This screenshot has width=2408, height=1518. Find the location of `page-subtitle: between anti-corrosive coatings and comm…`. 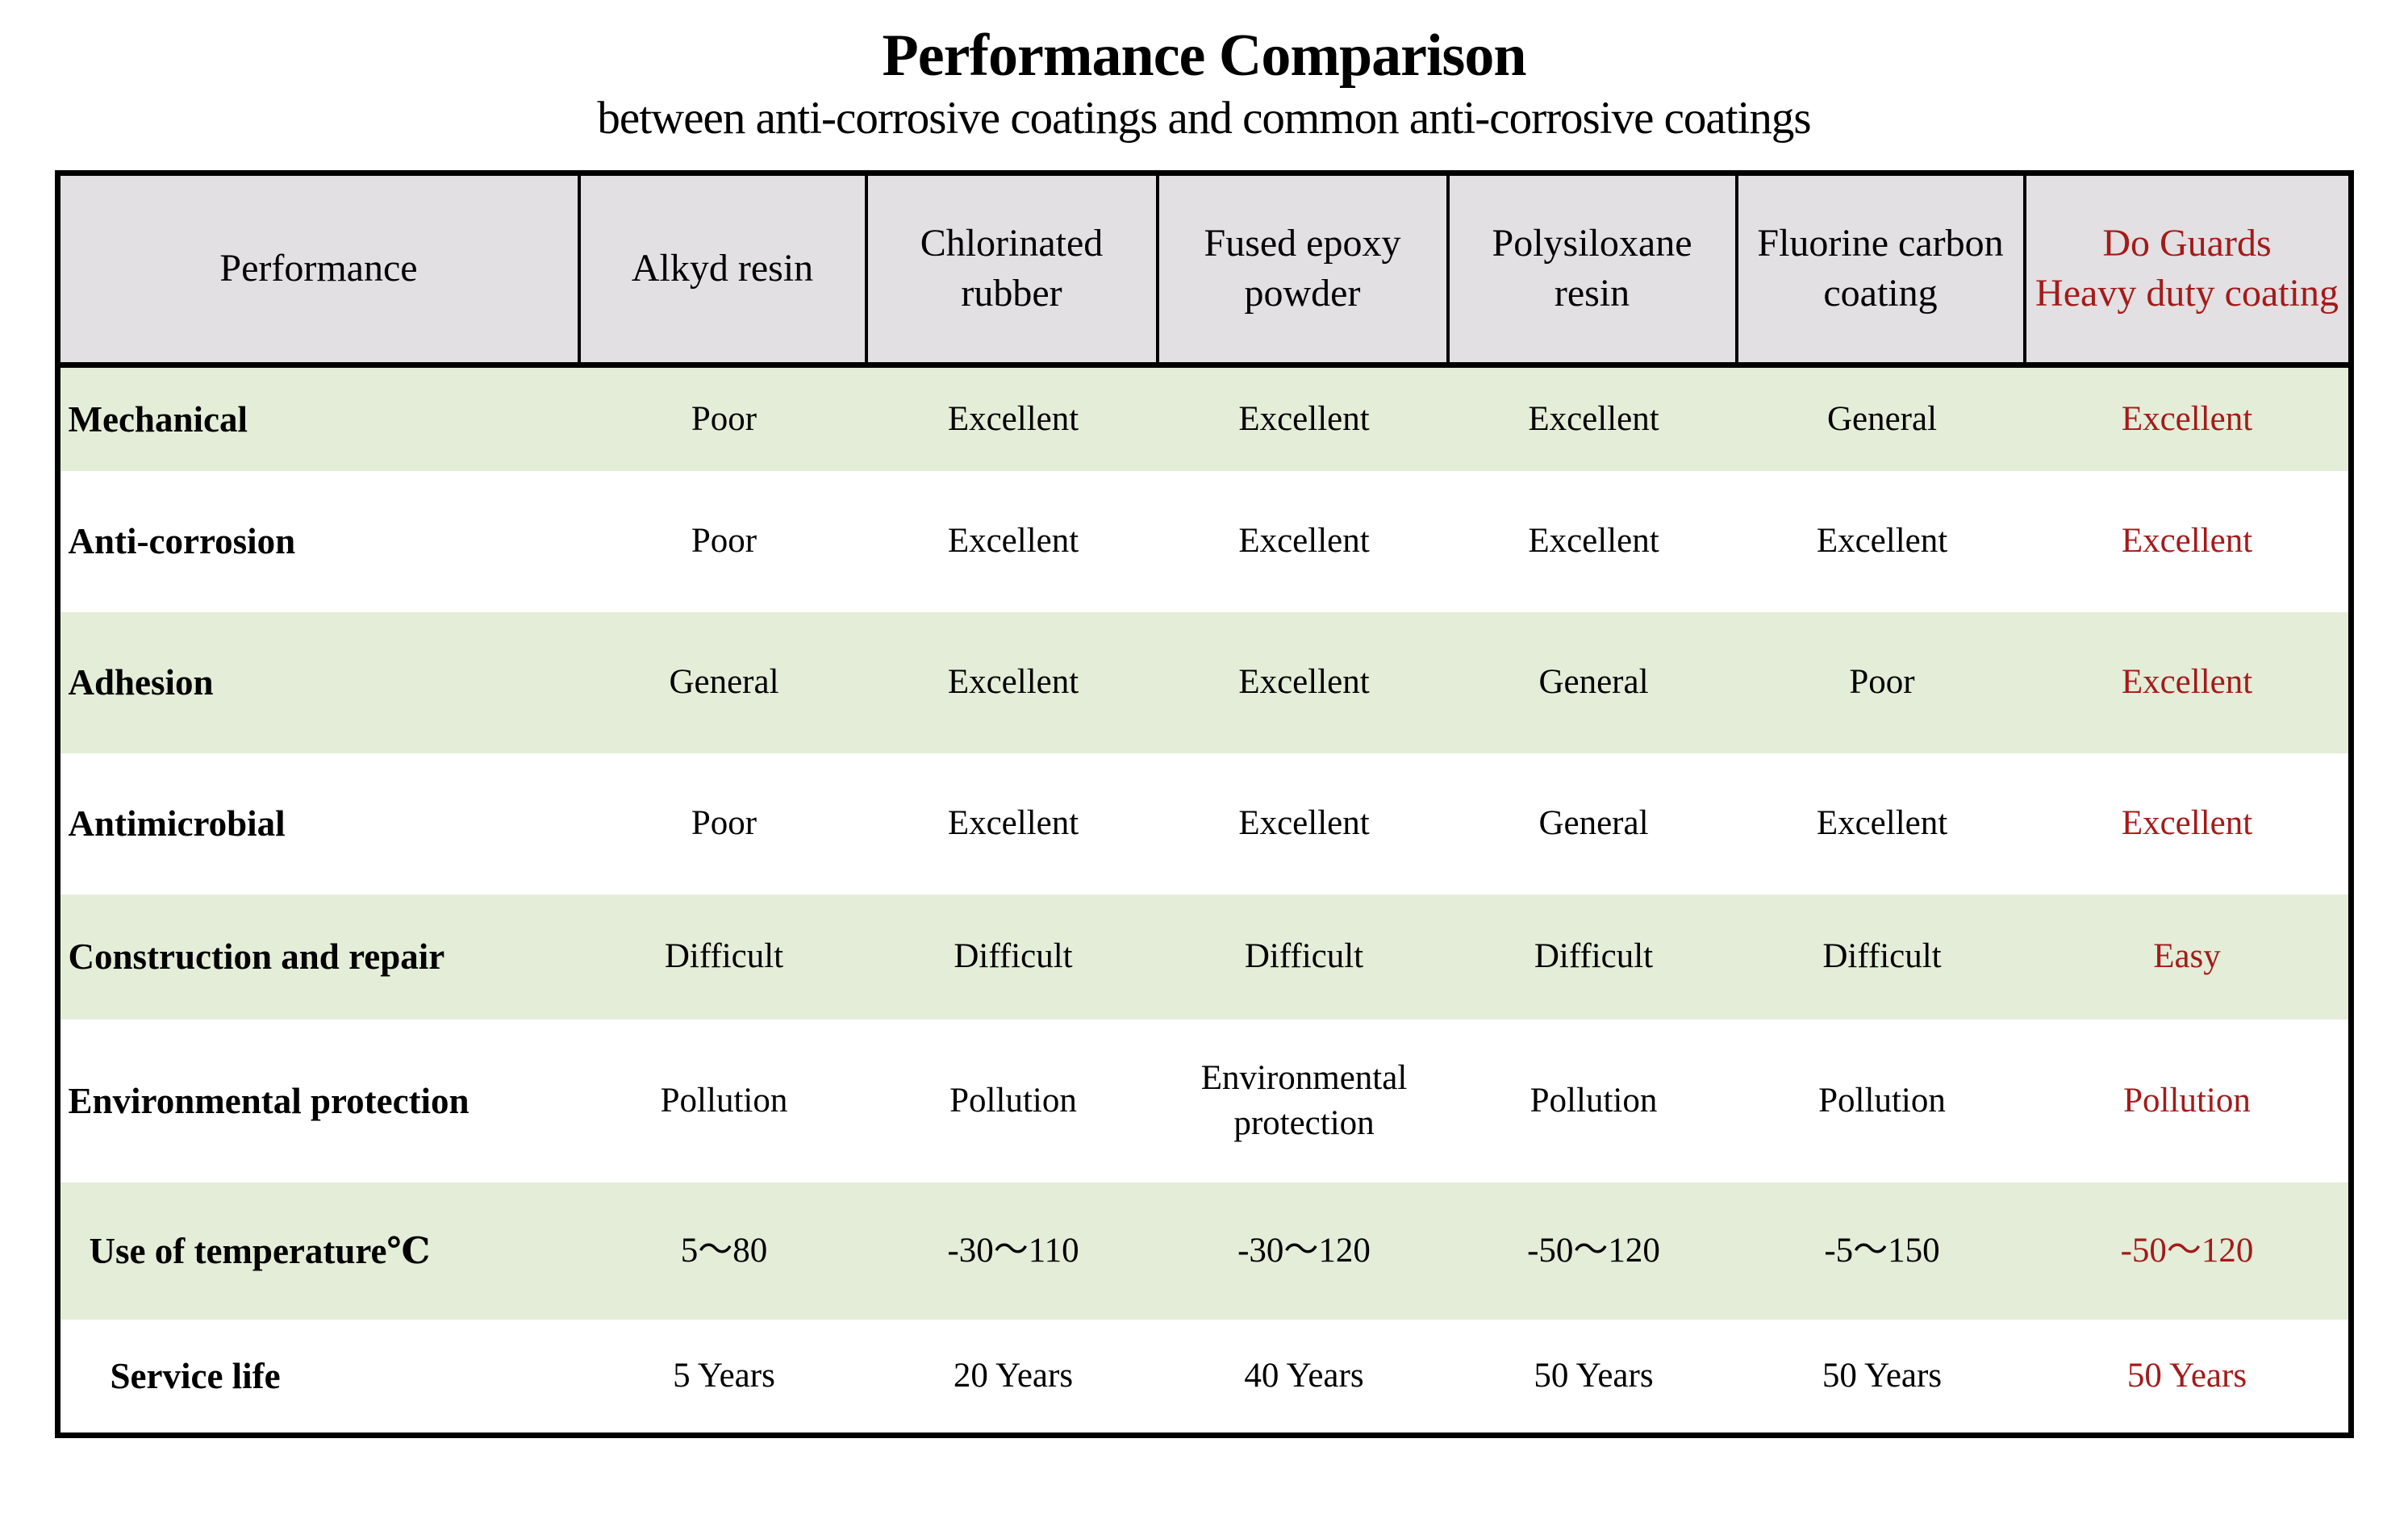

page-subtitle: between anti-corrosive coatings and comm… is located at coordinates (1204, 118).